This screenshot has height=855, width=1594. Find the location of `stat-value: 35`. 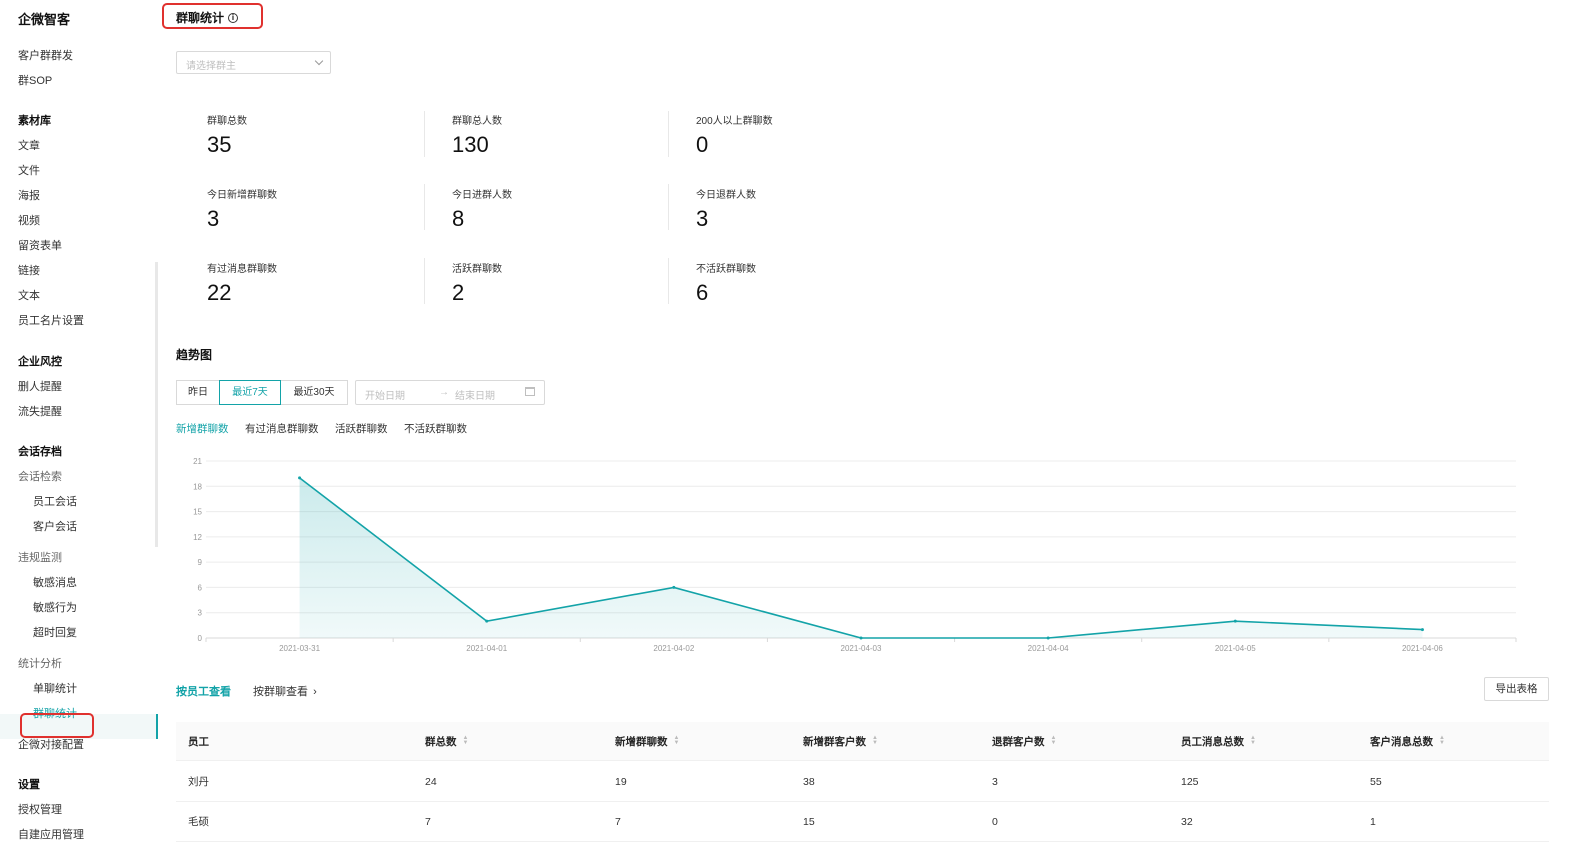

stat-value: 35 is located at coordinates (219, 144).